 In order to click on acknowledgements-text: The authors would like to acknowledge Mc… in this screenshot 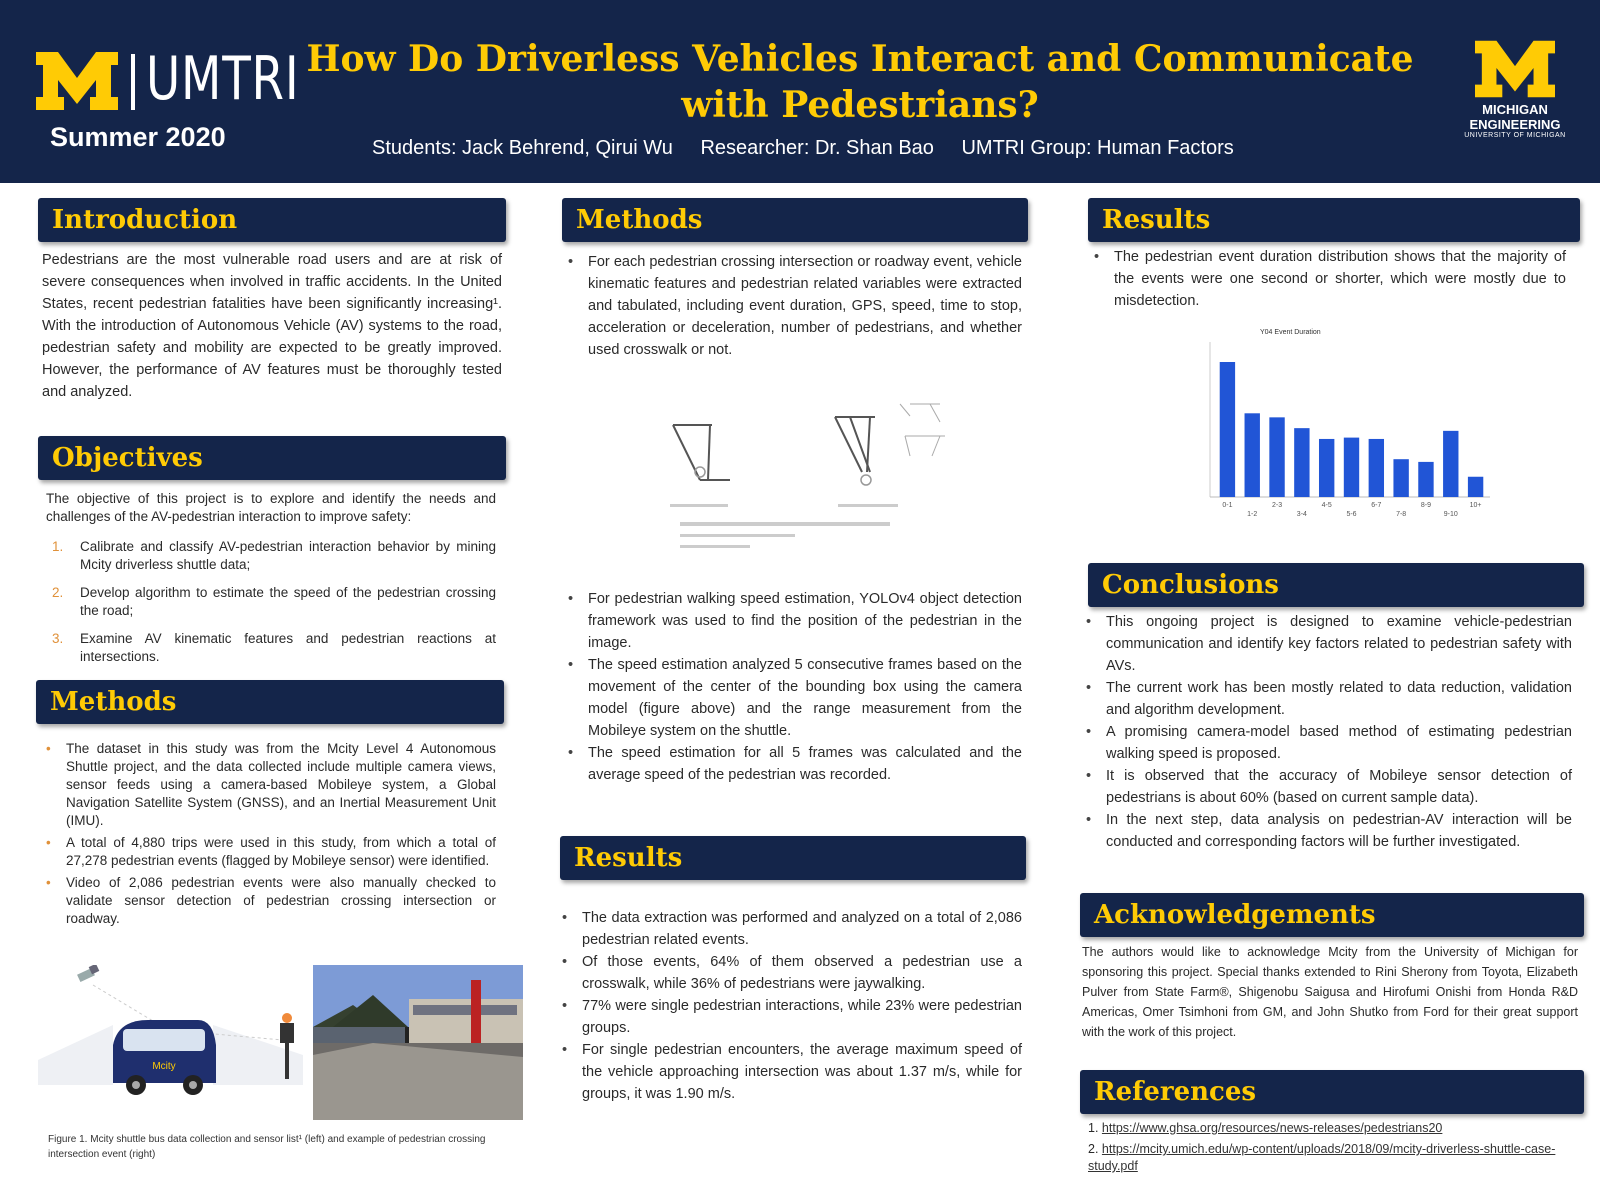, I will do `click(1330, 992)`.